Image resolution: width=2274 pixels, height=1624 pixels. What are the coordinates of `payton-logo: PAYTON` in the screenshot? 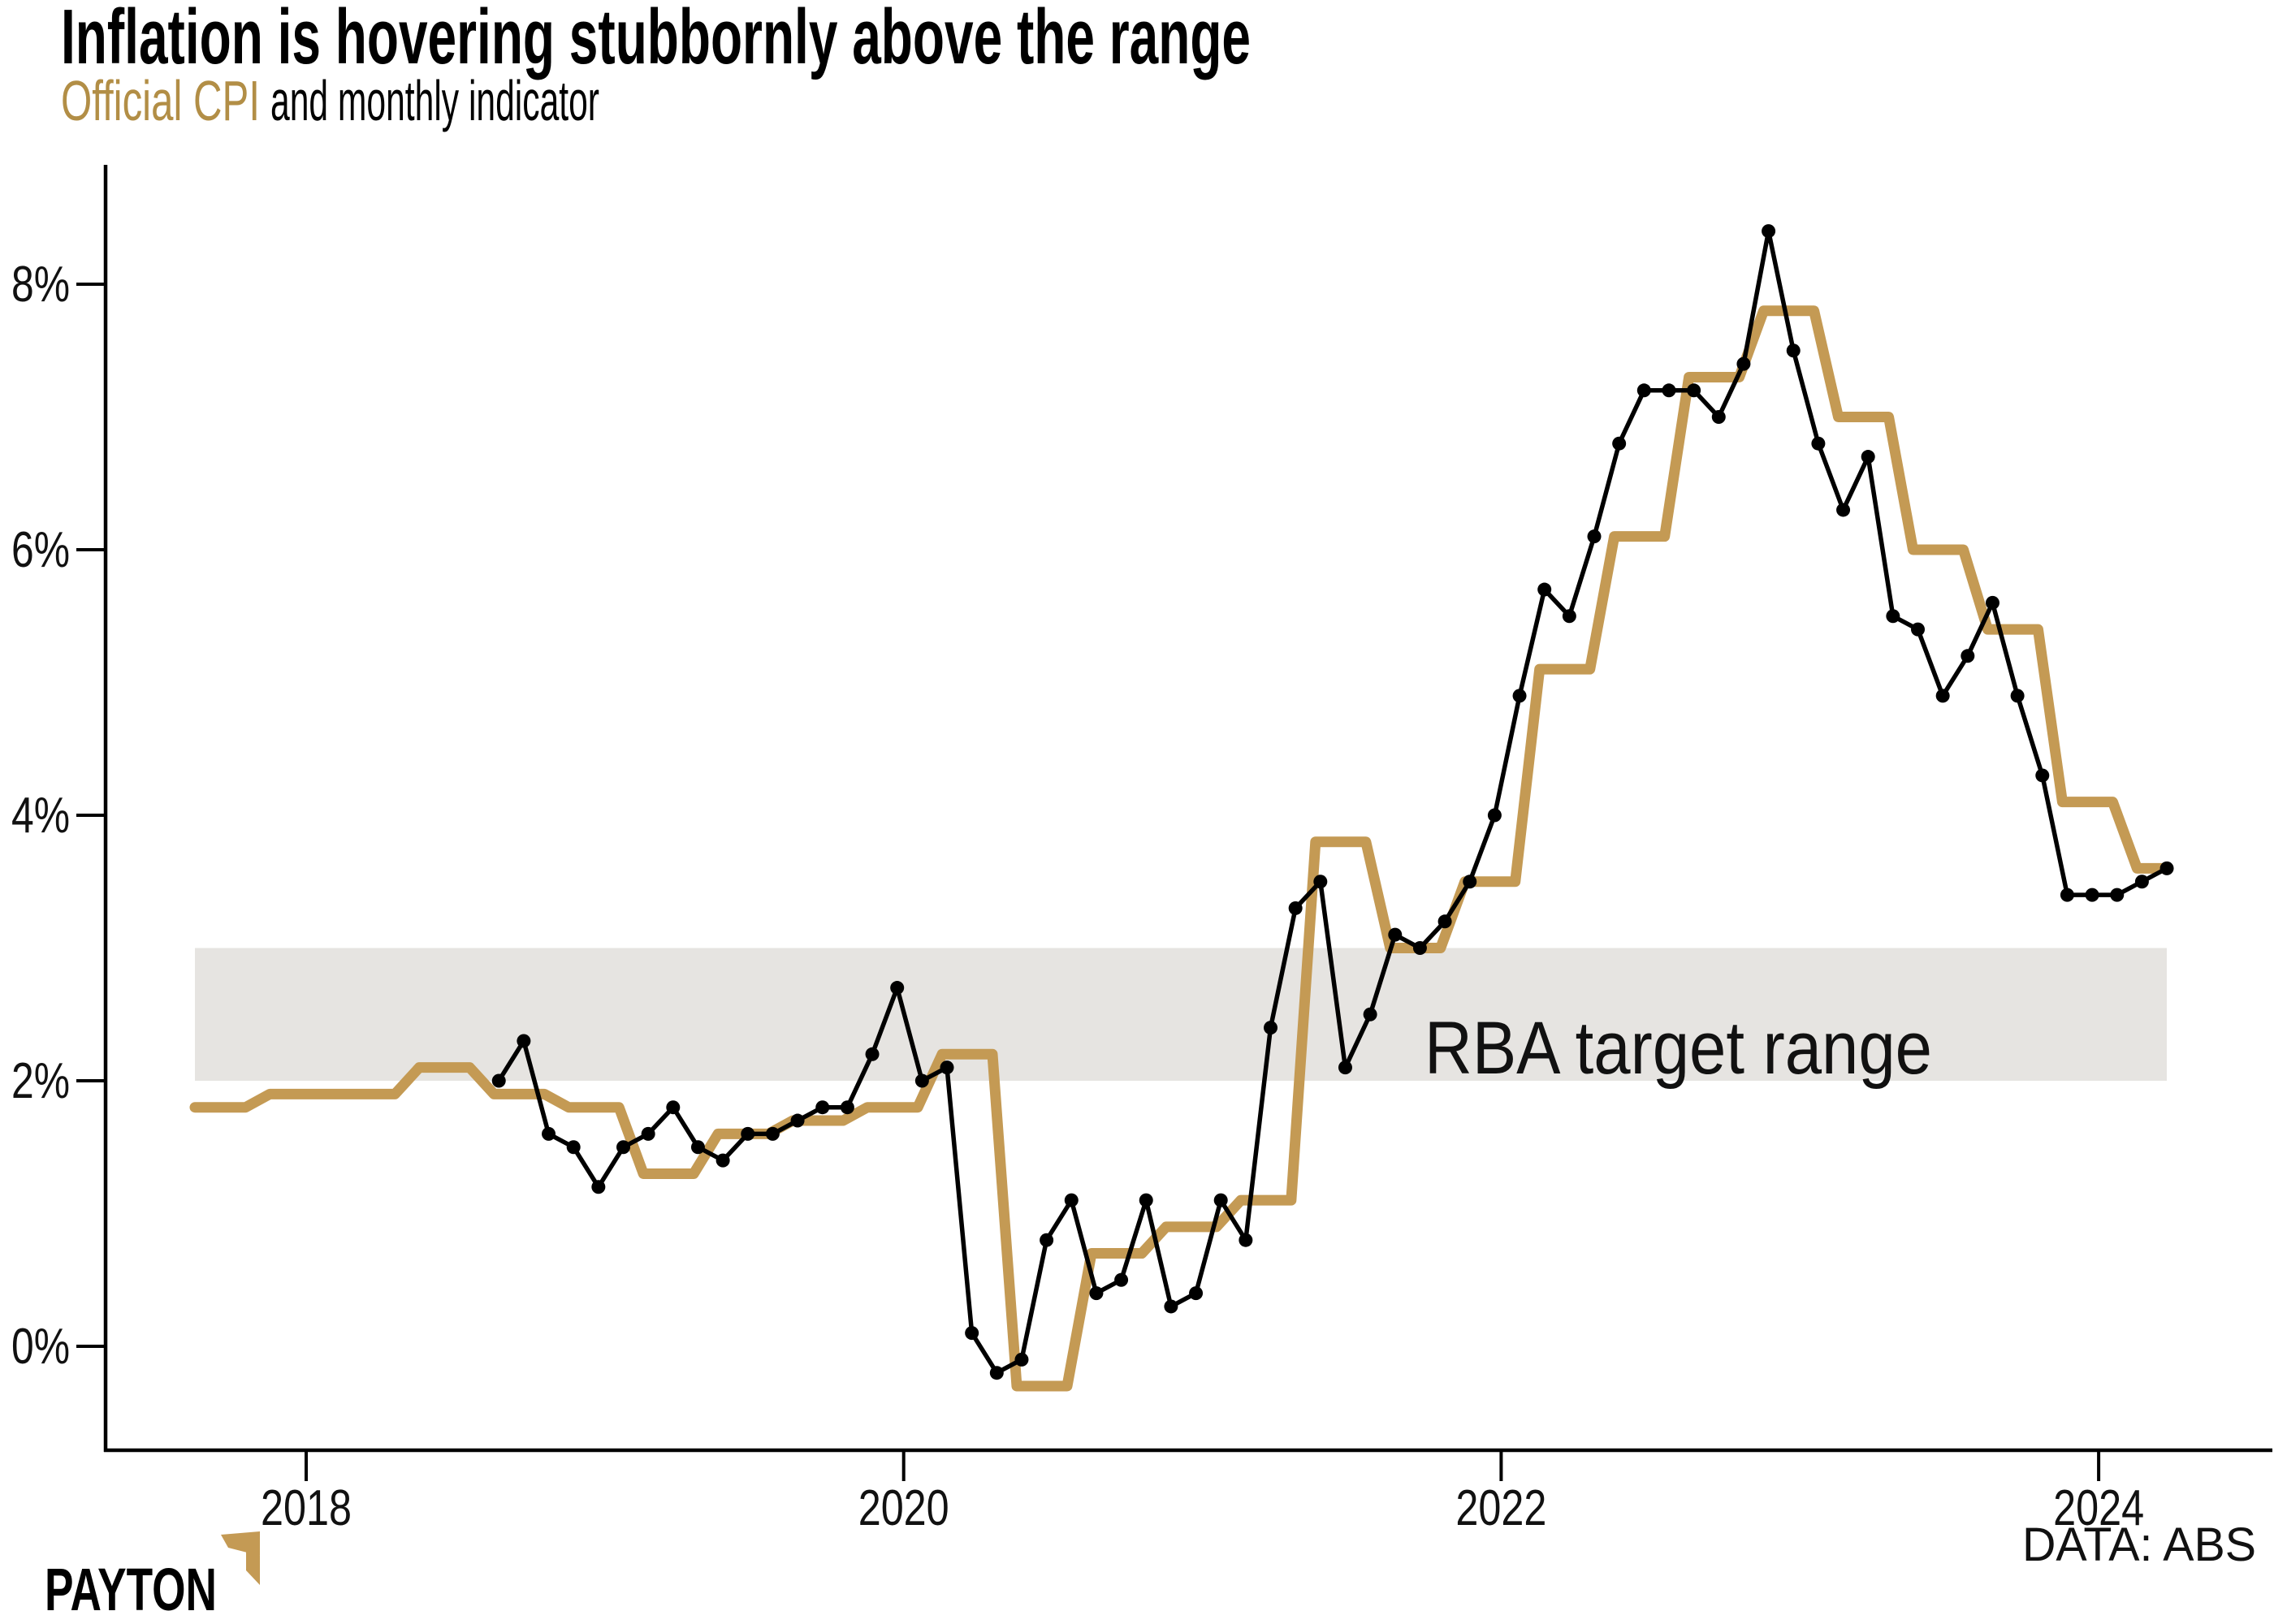 It's located at (152, 1577).